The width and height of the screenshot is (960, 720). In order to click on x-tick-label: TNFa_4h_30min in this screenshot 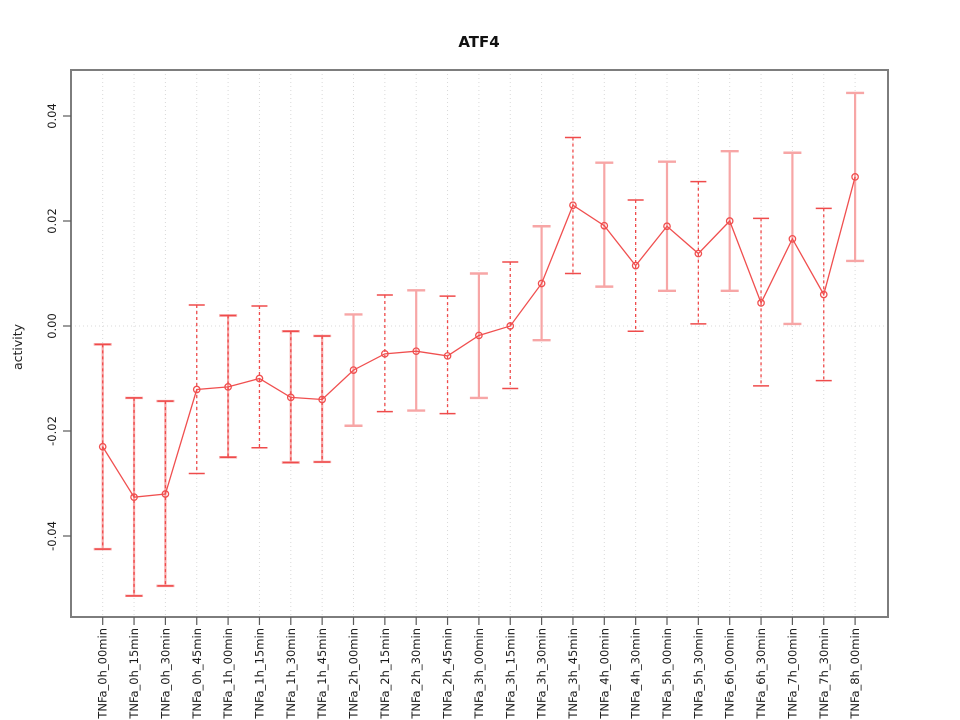, I will do `click(636, 674)`.